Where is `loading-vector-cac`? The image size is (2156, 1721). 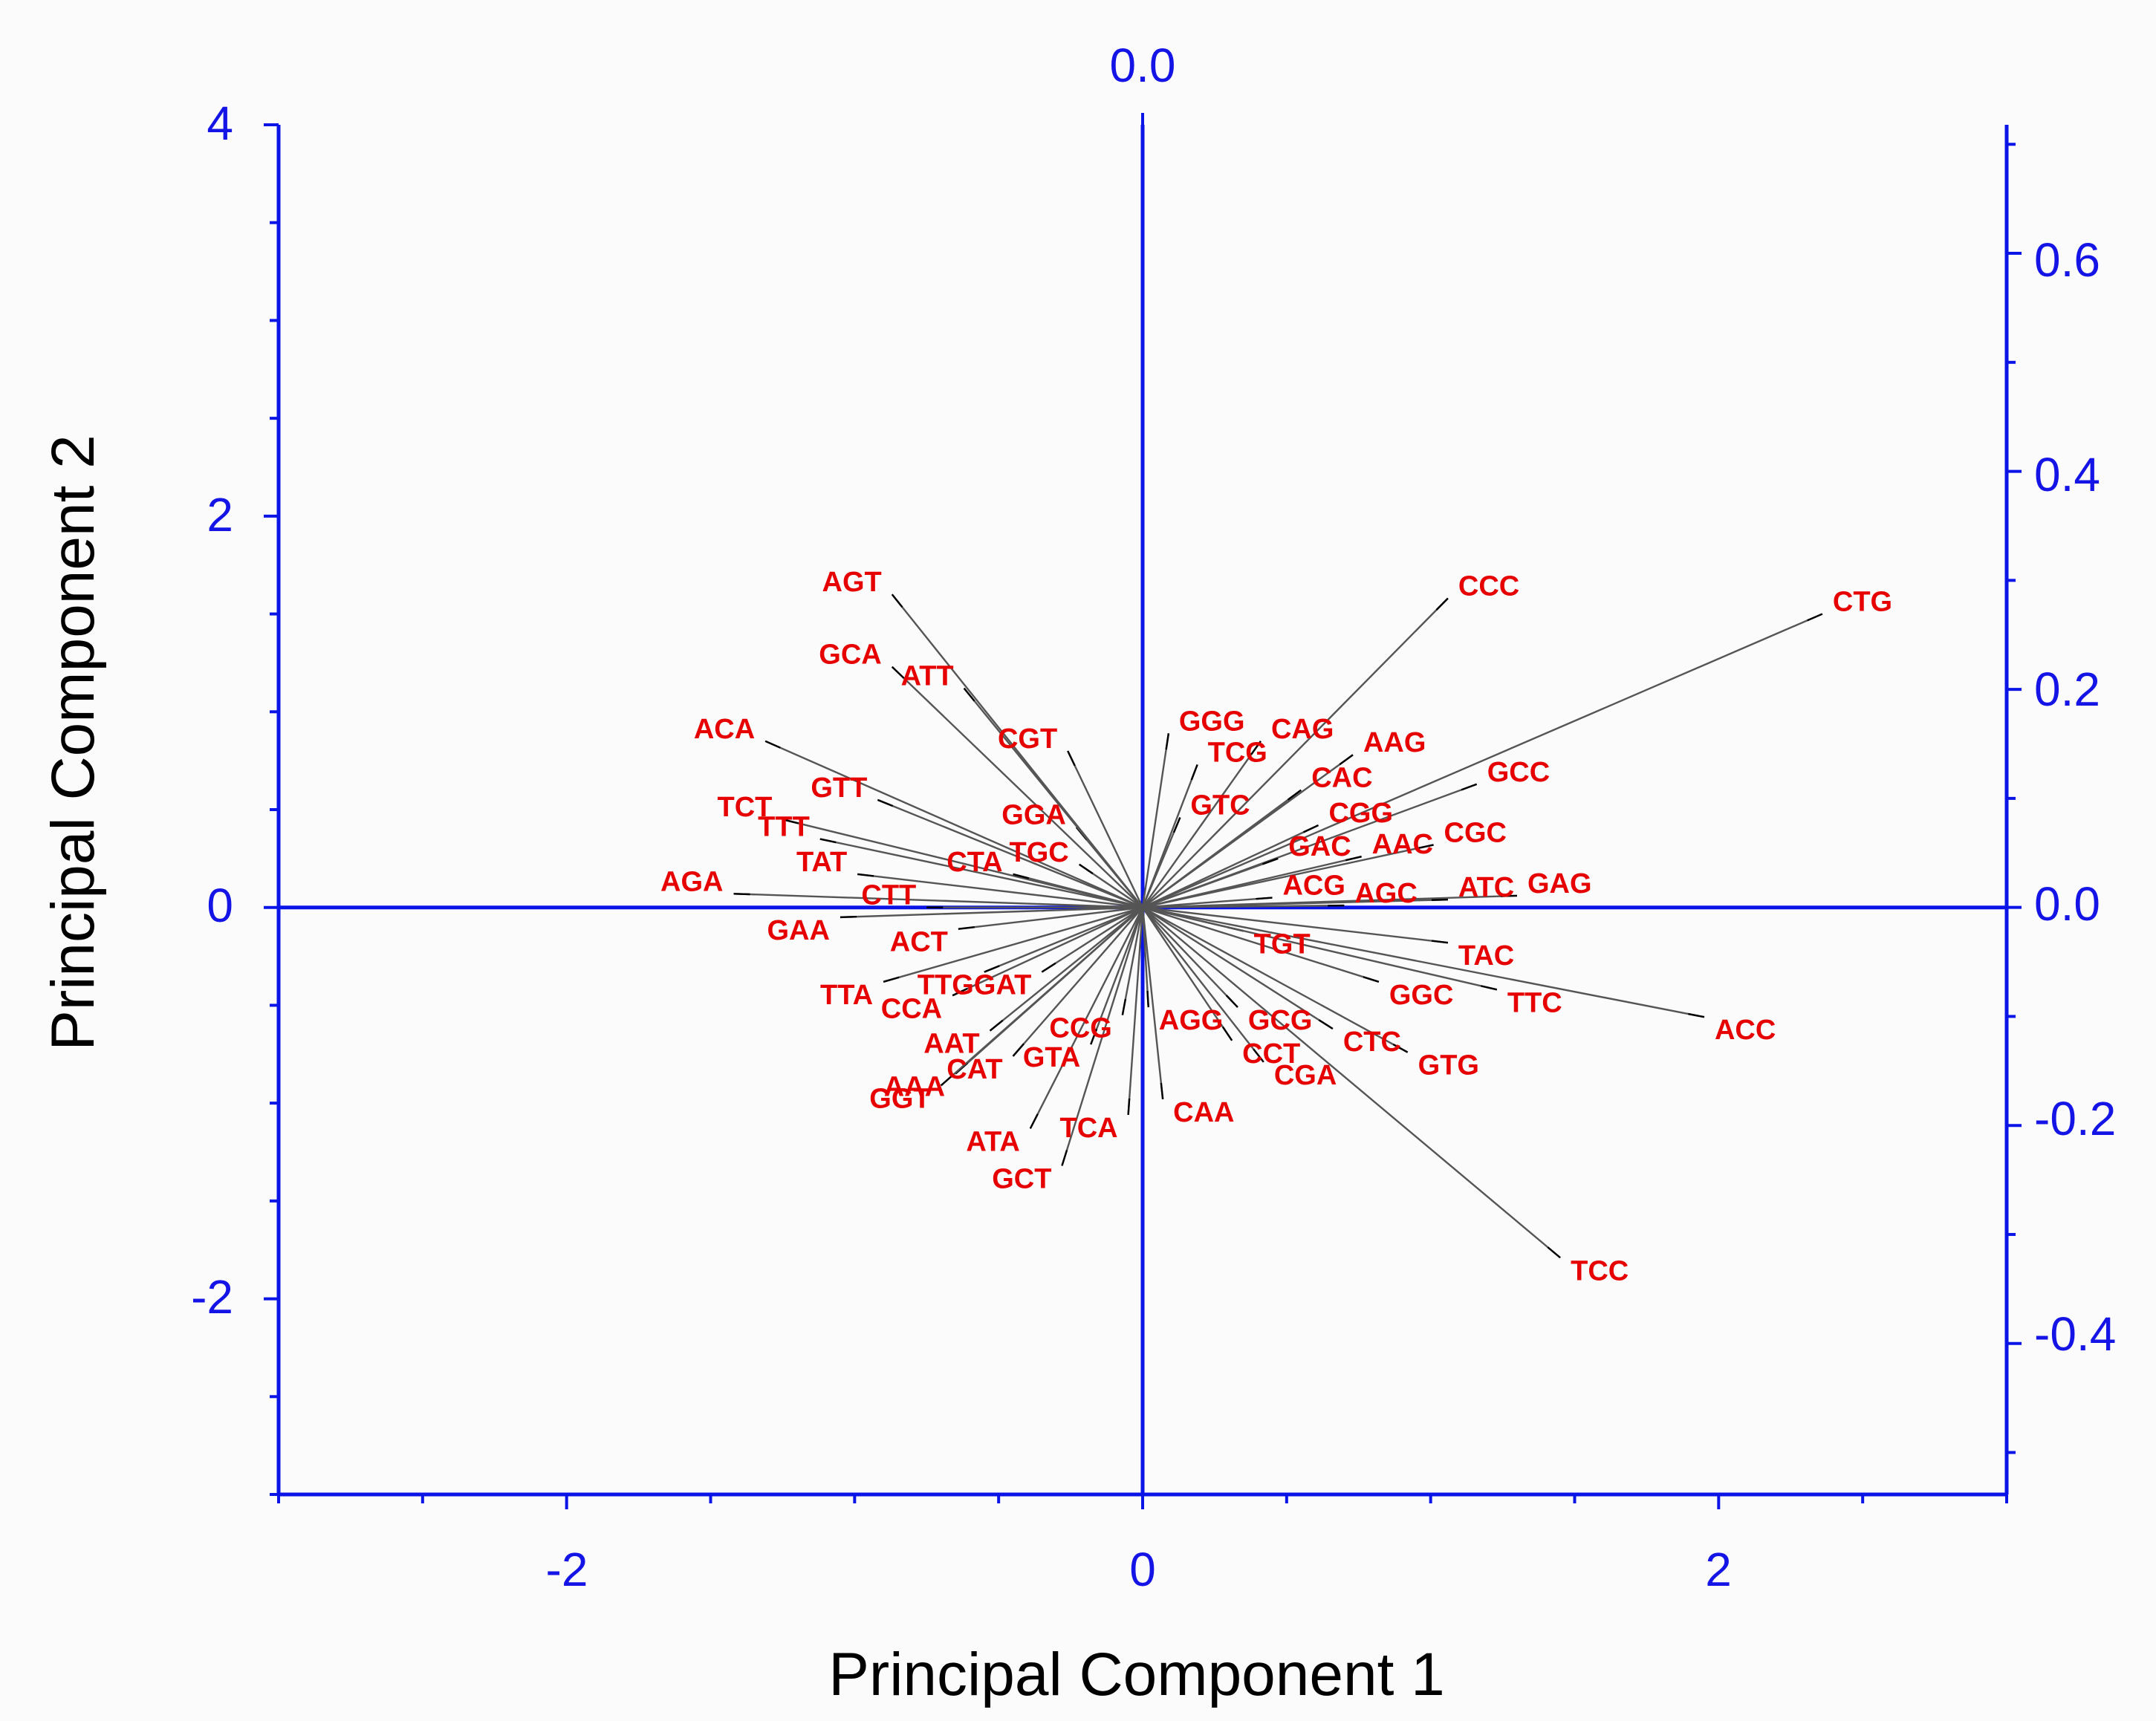
loading-vector-cac is located at coordinates (1222, 848).